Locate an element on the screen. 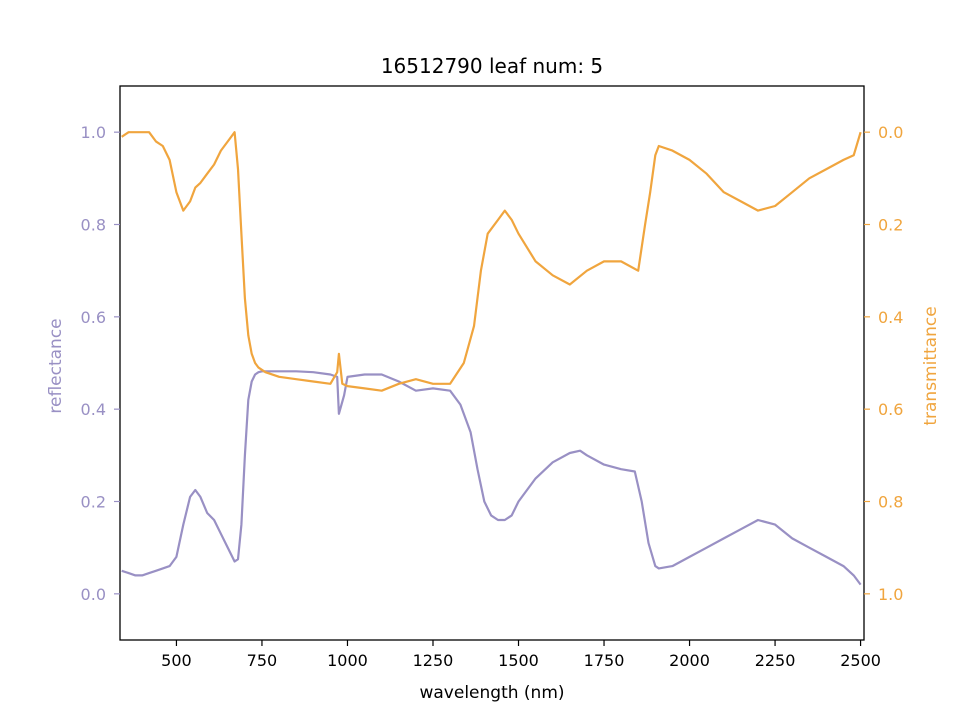  y-axis-right-label: transmittance is located at coordinates (931, 365).